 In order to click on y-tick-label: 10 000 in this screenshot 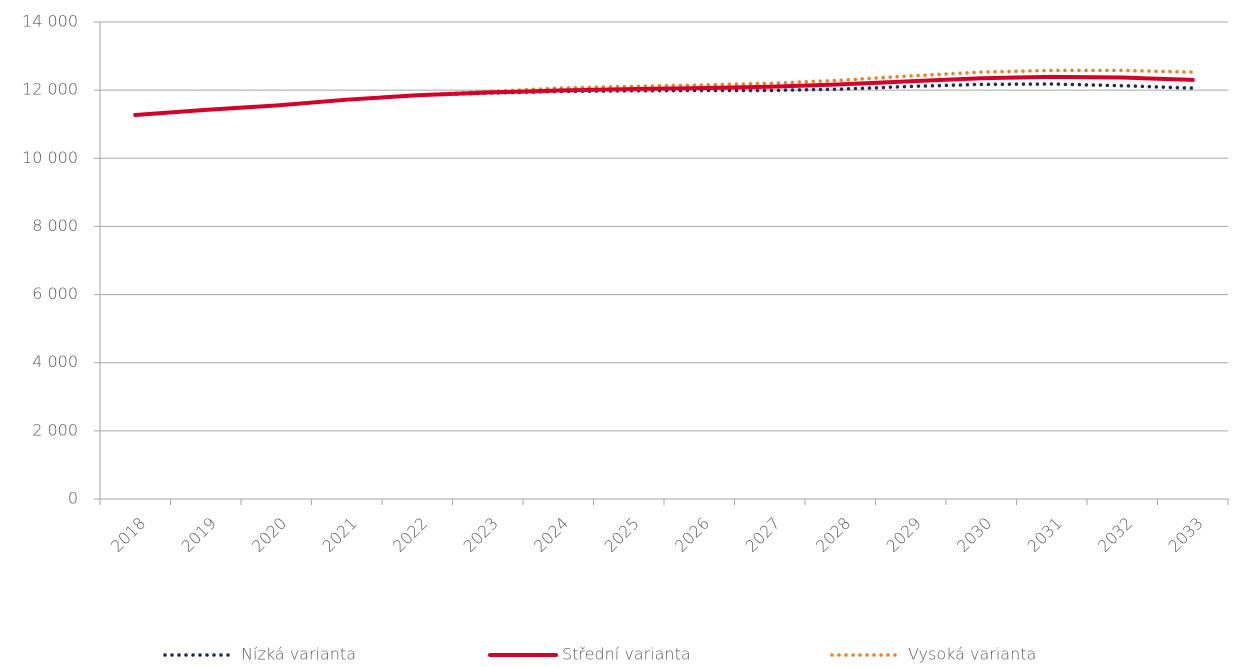, I will do `click(50, 157)`.